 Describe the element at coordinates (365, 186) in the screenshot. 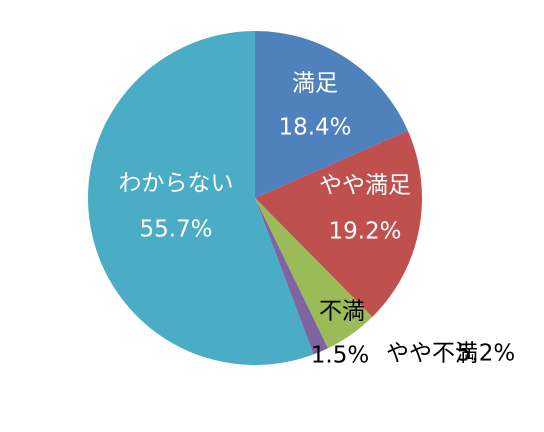

I see `category-label: やや満足` at that location.